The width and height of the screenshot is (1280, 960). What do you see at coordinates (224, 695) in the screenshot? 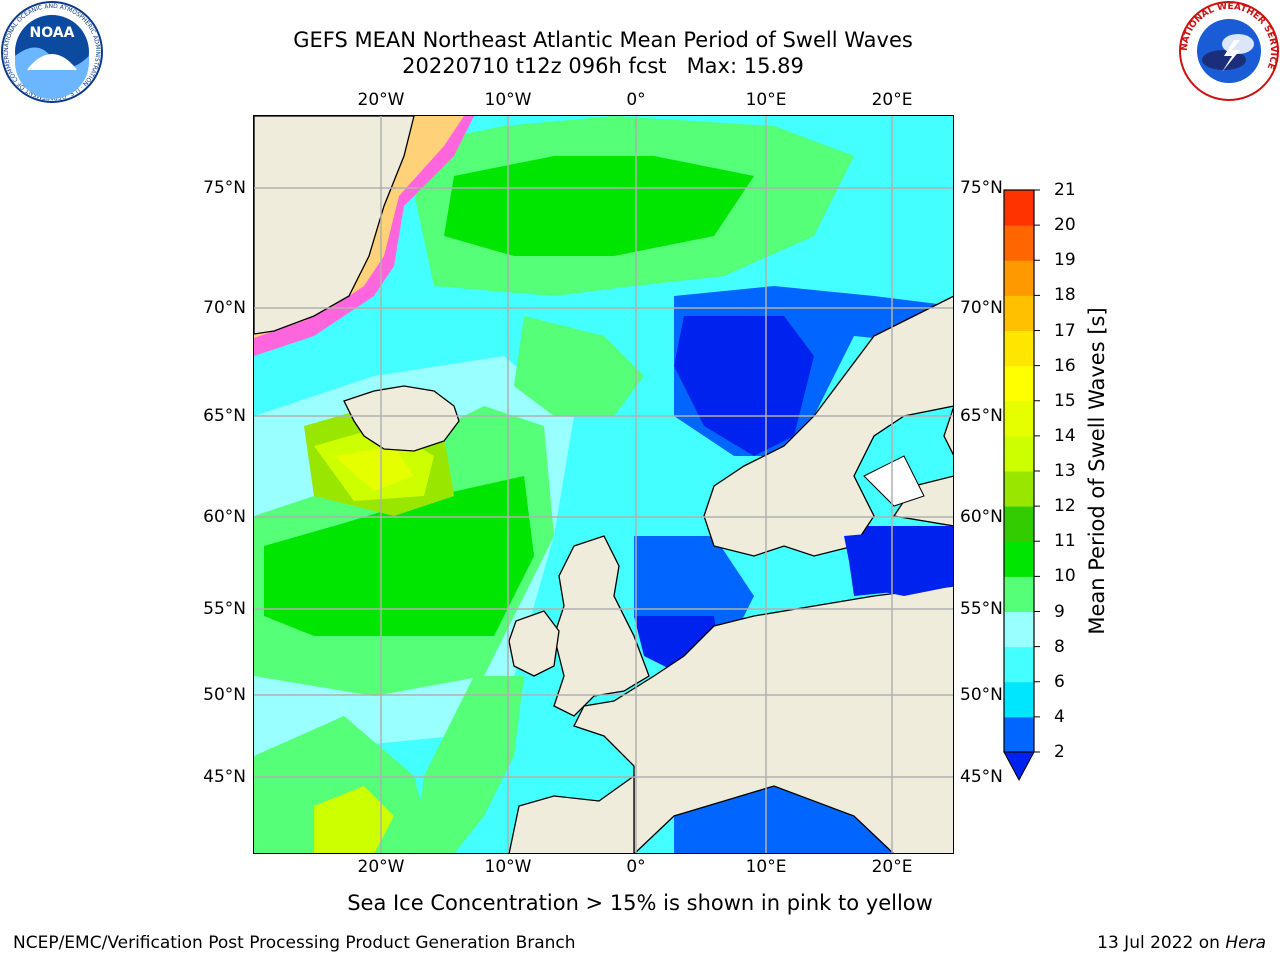
I see `lat-label-left: 50°N` at bounding box center [224, 695].